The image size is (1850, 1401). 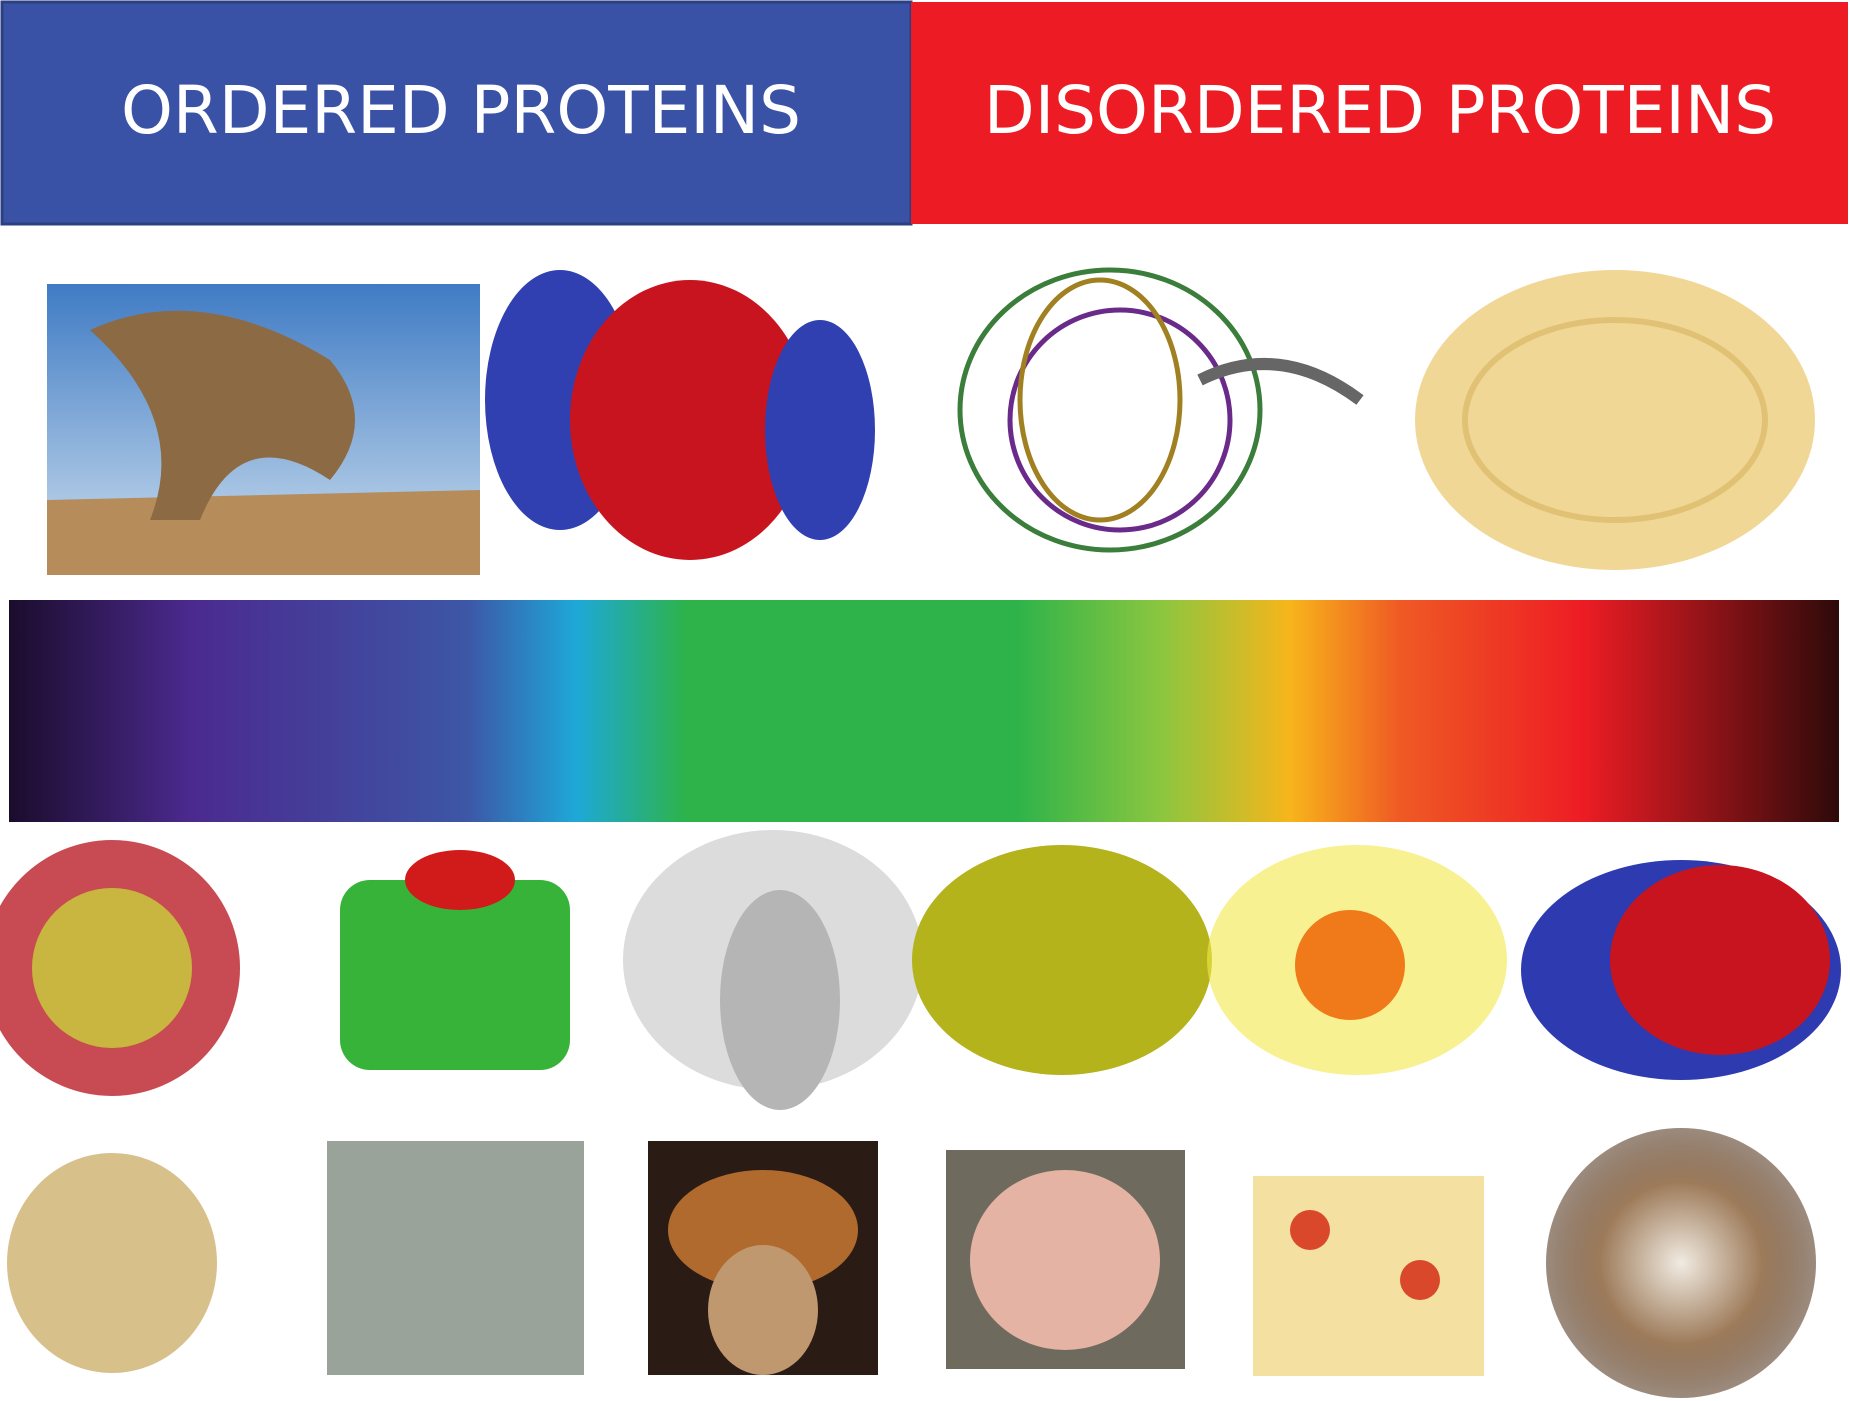 What do you see at coordinates (112, 1263) in the screenshot?
I see `crystal-photo` at bounding box center [112, 1263].